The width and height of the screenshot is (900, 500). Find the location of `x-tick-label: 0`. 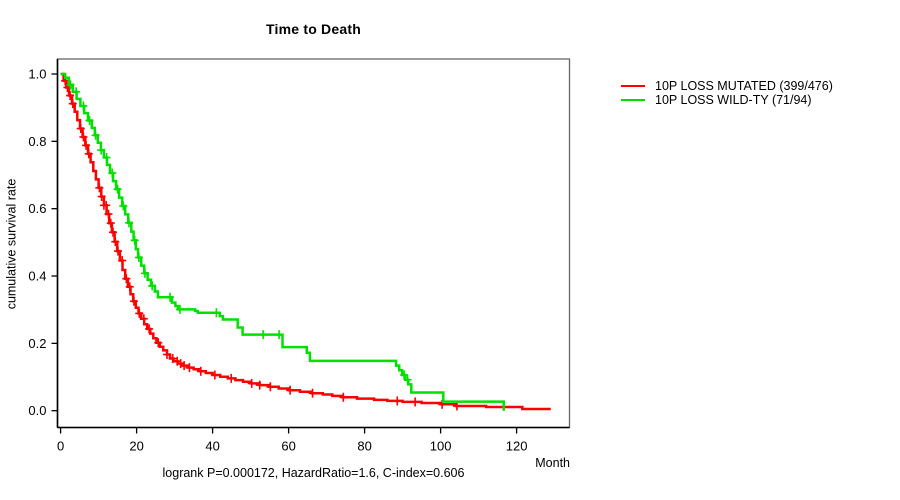

x-tick-label: 0 is located at coordinates (60, 446).